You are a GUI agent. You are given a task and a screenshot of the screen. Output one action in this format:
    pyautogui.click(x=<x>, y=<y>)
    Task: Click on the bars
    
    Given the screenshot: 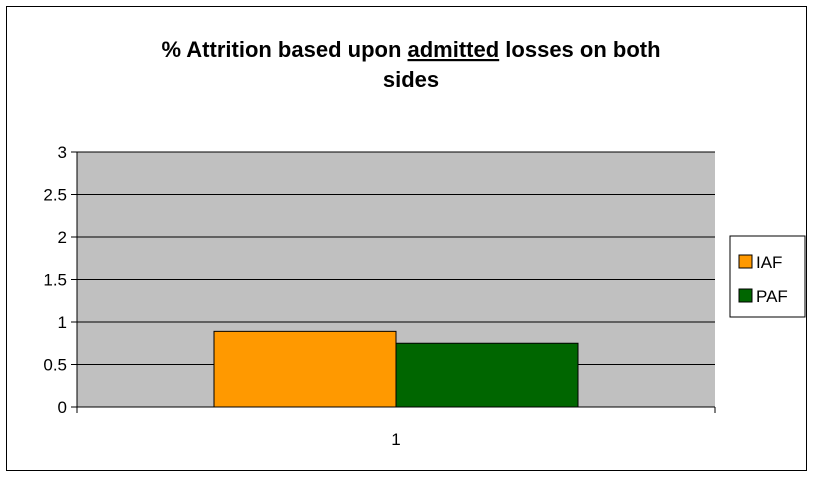 What is the action you would take?
    pyautogui.click(x=396, y=369)
    